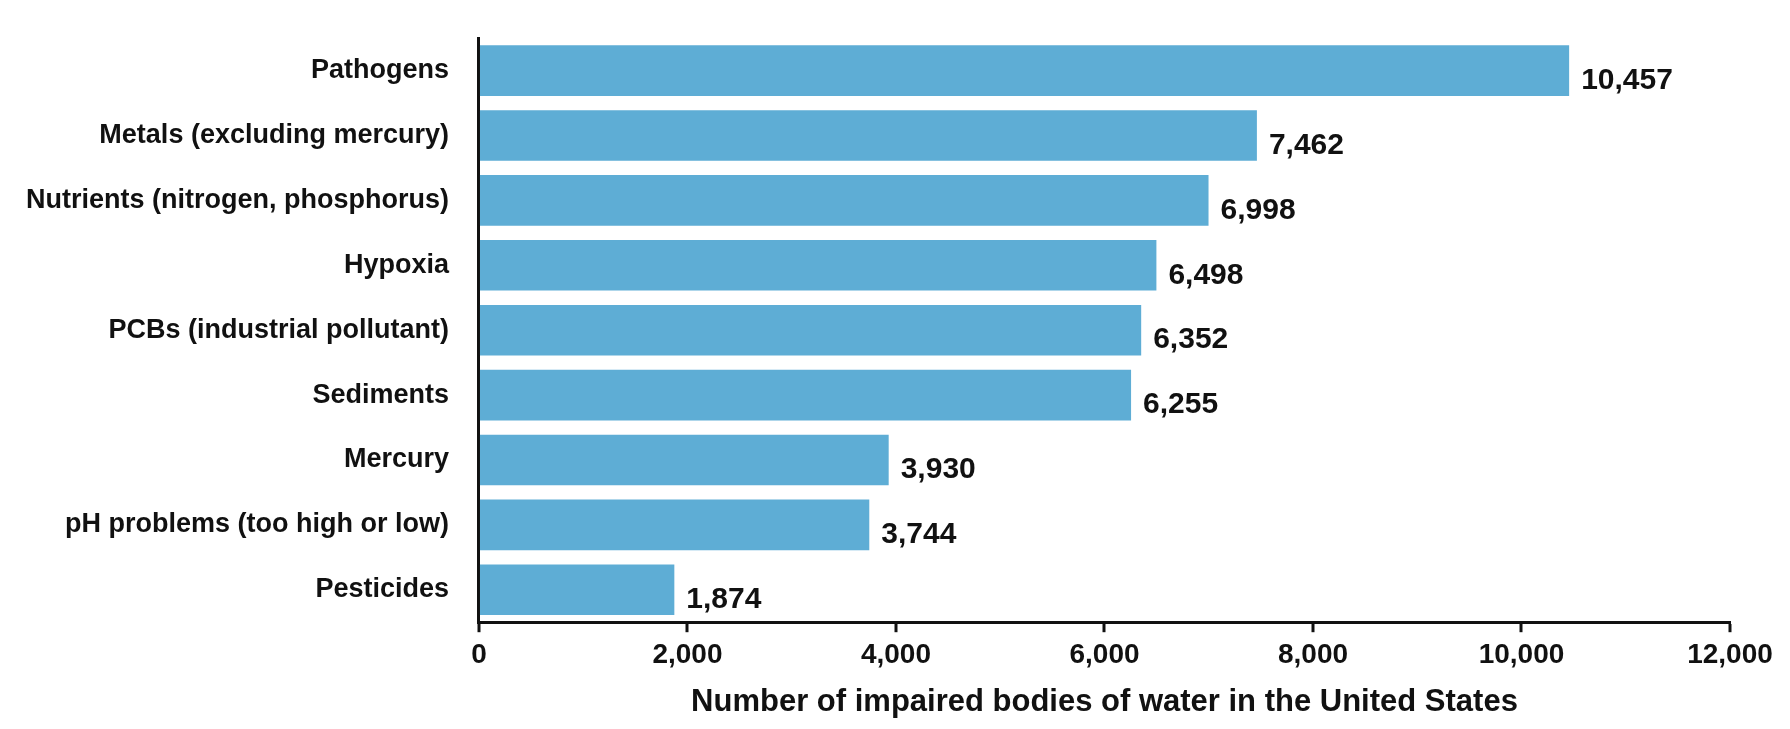  I want to click on data-label: 6,352, so click(1191, 338).